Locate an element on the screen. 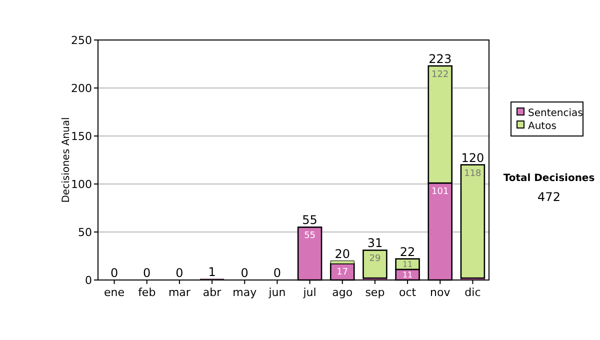 Image resolution: width=600 pixels, height=340 pixels. y-axis-title: Decisiones Anual is located at coordinates (66, 160).